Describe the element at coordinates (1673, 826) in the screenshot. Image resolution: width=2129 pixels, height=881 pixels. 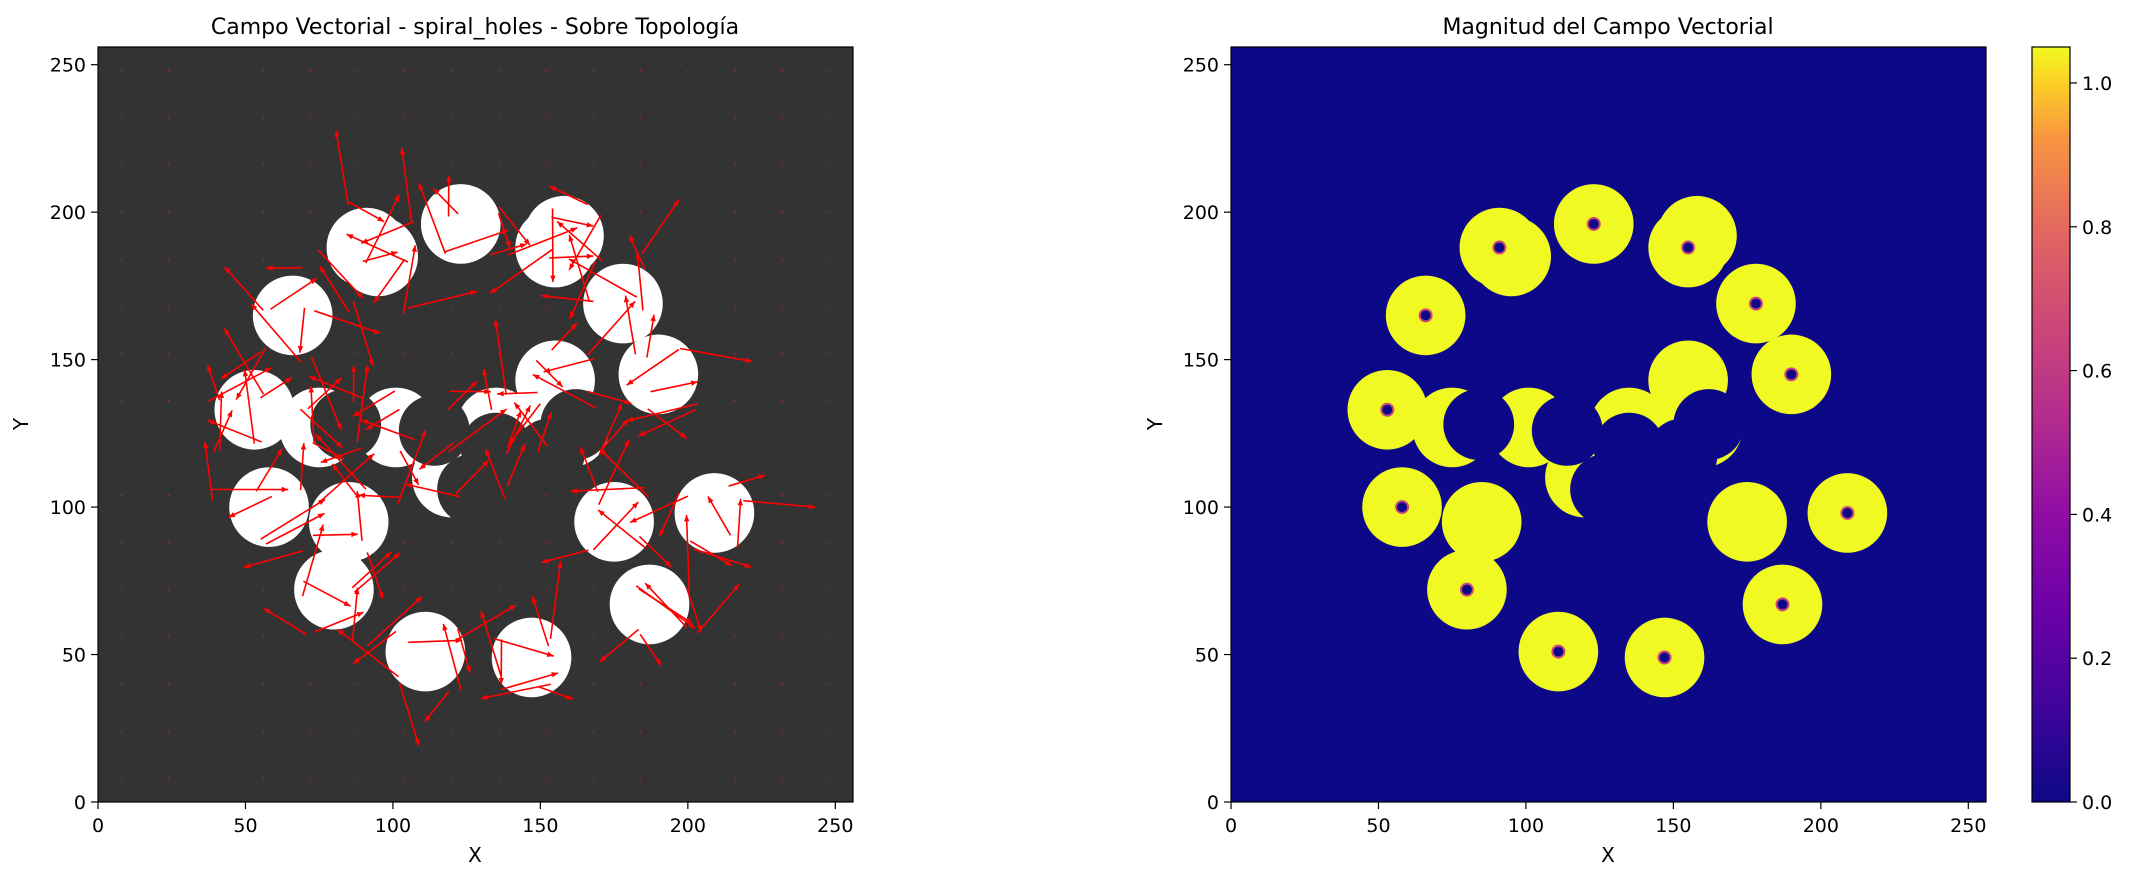
I see `right-x-tick-label: 150` at that location.